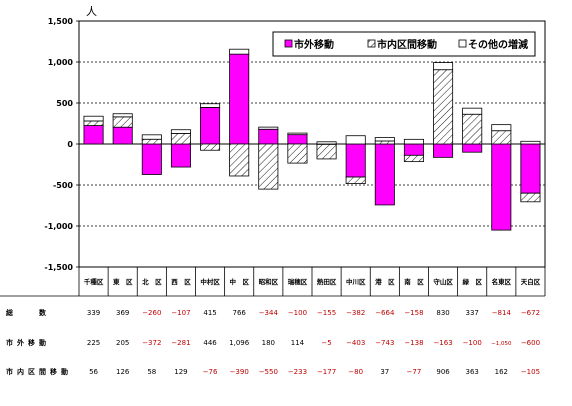 Image resolution: width=572 pixels, height=406 pixels. I want to click on table-cell: −76, so click(210, 372).